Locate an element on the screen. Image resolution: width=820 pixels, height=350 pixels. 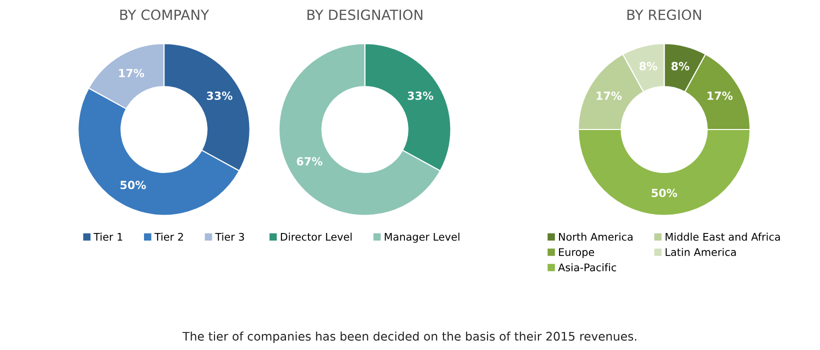
legend-label: Tier 1 is located at coordinates (108, 236).